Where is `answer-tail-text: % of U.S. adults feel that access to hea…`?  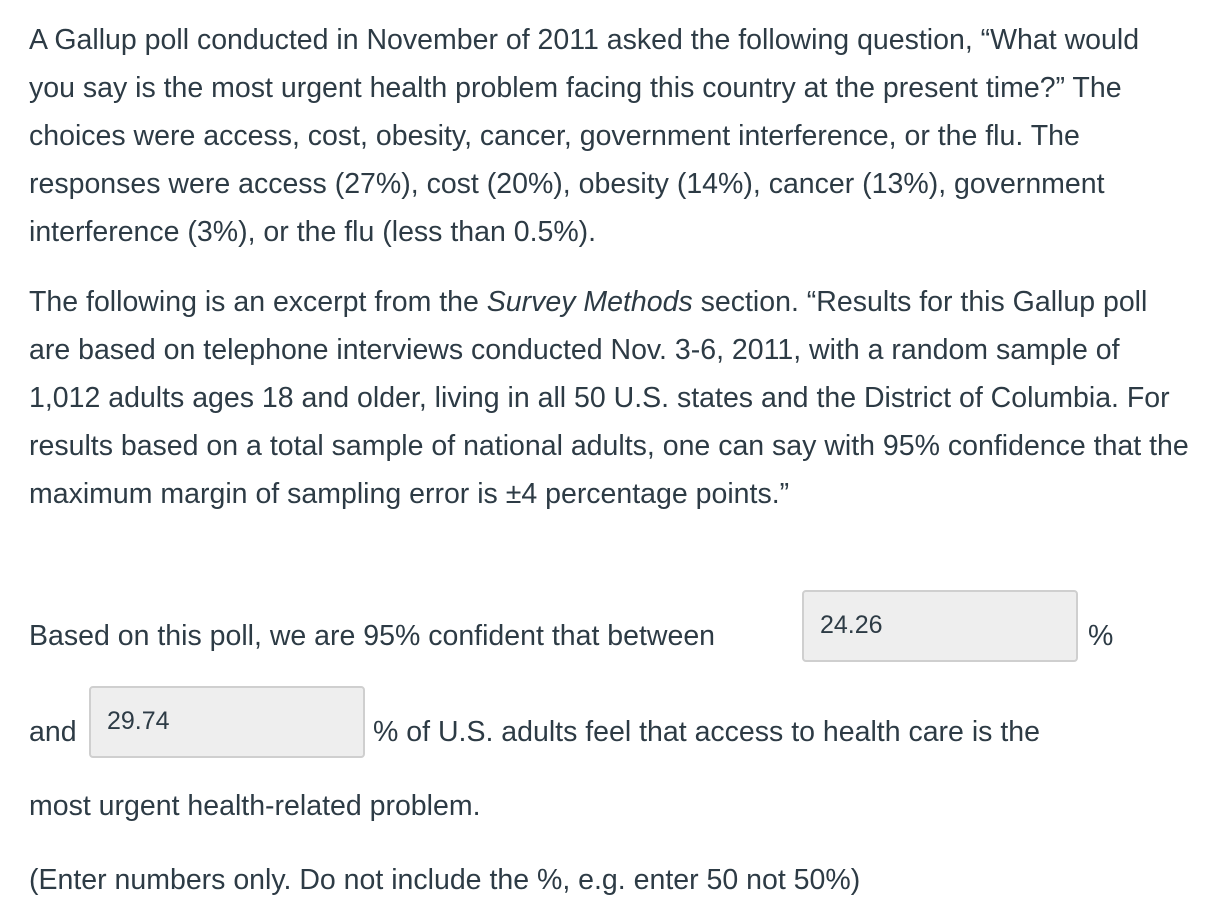 answer-tail-text: % of U.S. adults feel that access to hea… is located at coordinates (706, 732).